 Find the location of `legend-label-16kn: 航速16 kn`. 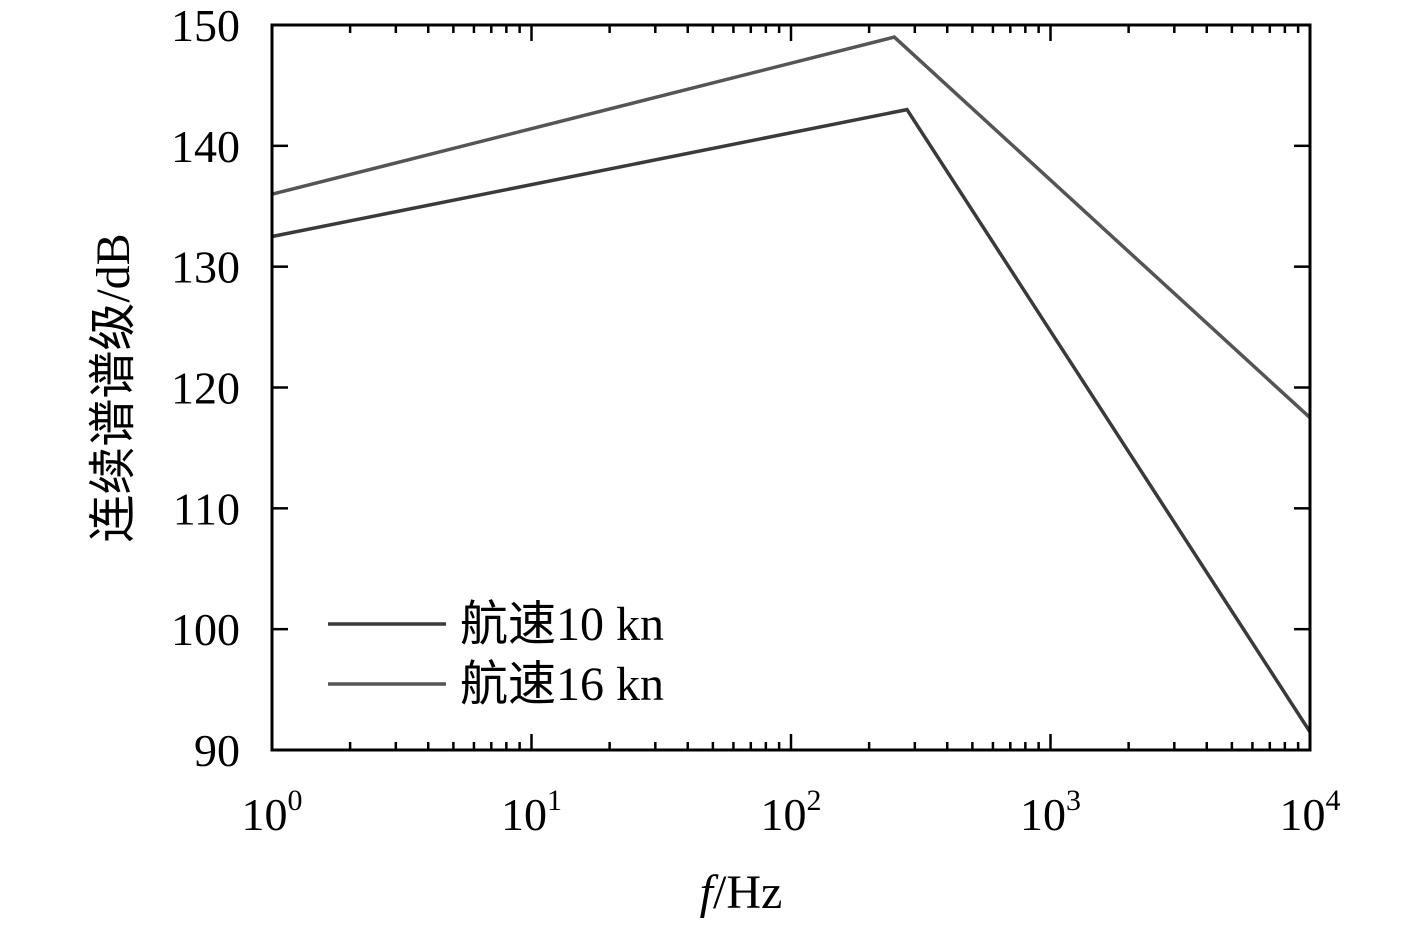

legend-label-16kn: 航速16 kn is located at coordinates (562, 684).